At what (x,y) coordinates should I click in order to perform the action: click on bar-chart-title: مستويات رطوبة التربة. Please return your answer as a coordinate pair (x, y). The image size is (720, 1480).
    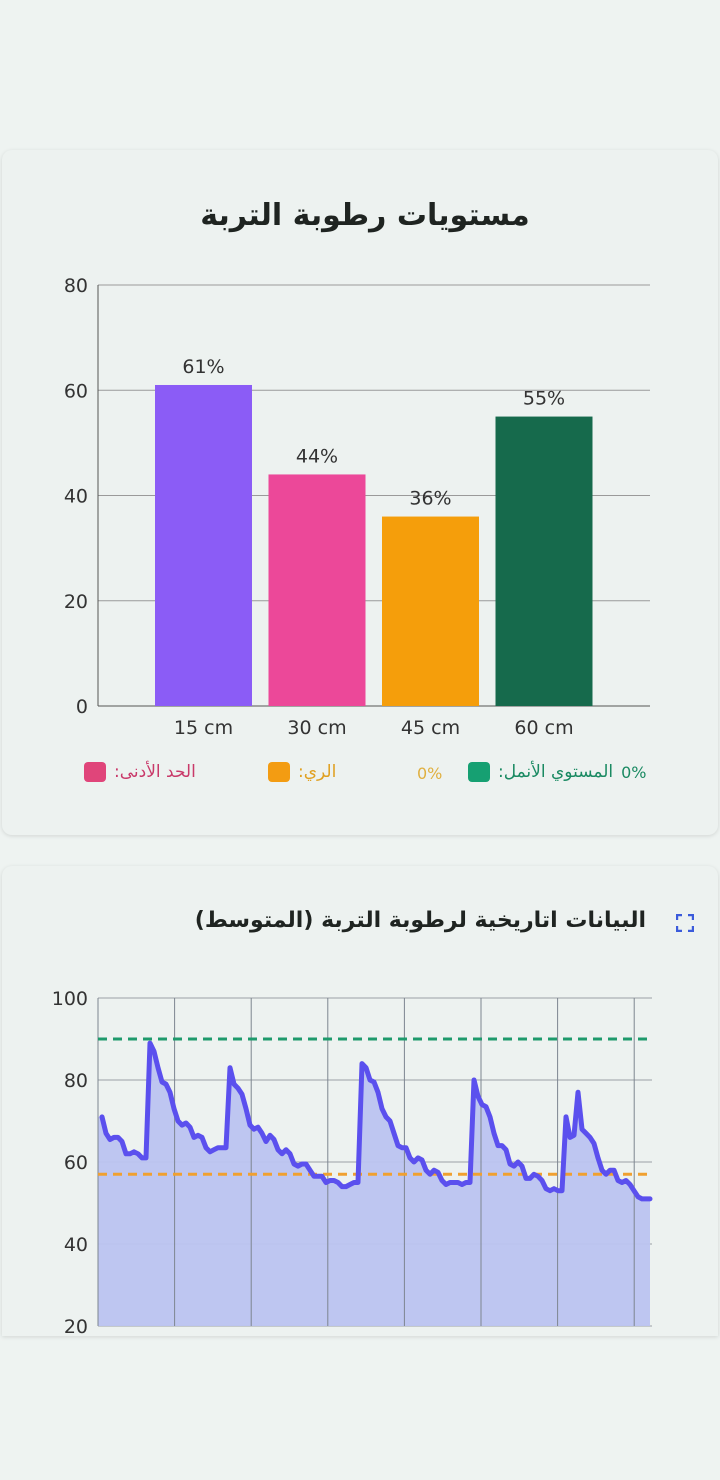
    Looking at the image, I should click on (365, 215).